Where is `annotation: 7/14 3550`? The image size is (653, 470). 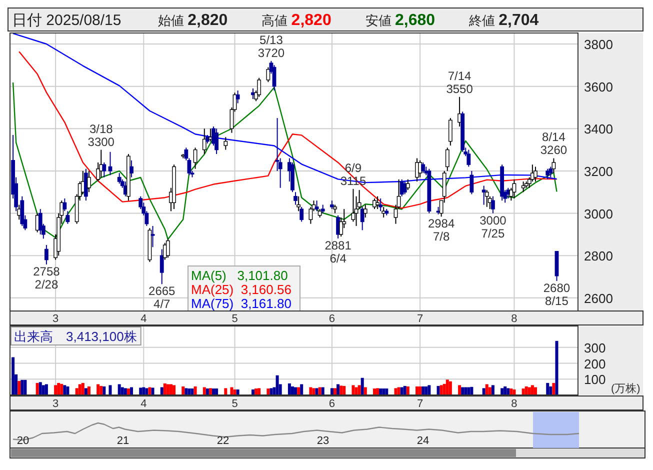 annotation: 7/14 3550 is located at coordinates (460, 82).